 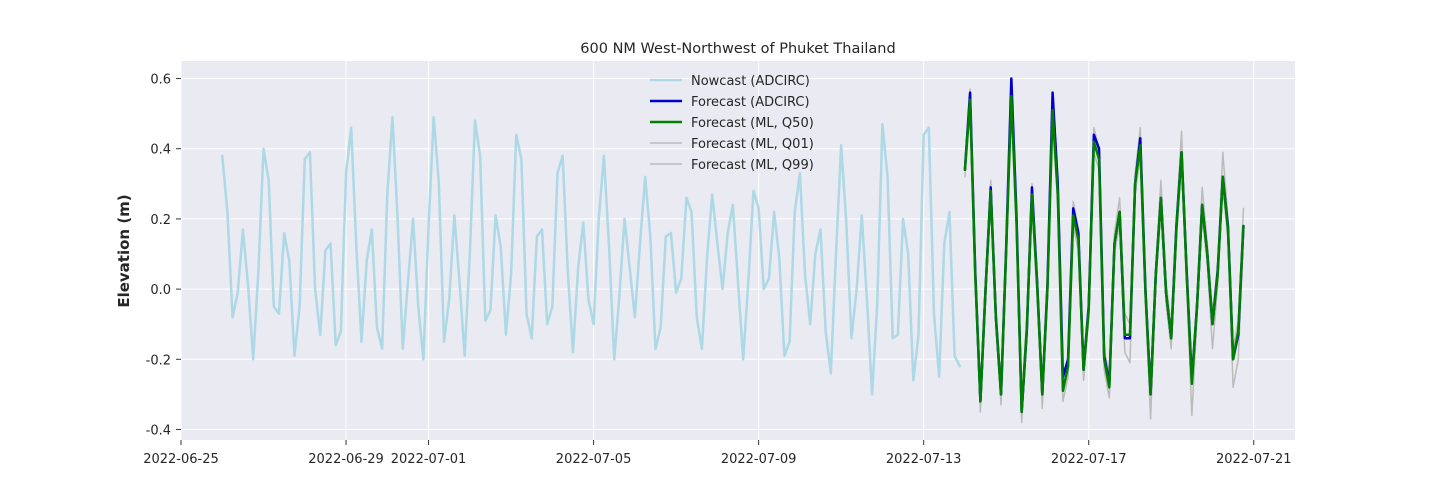 I want to click on y-axis: -0.4 -0.2 0.0 0.2 0.4 0.6, so click(x=163, y=255).